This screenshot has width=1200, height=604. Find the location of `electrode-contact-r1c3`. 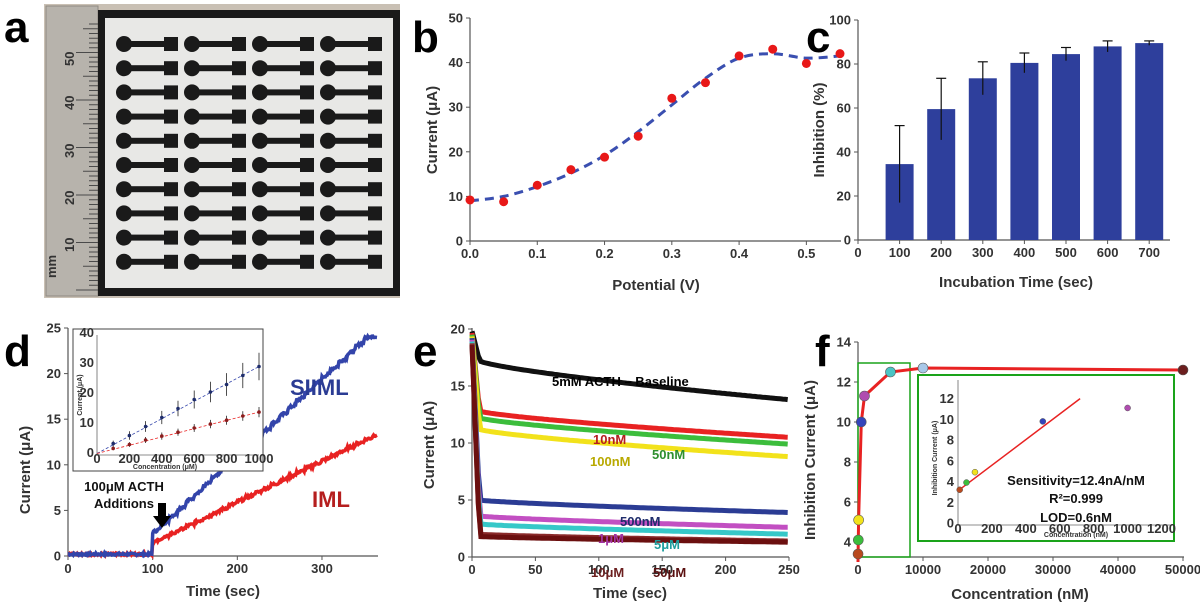

electrode-contact-r1c3 is located at coordinates (375, 68).